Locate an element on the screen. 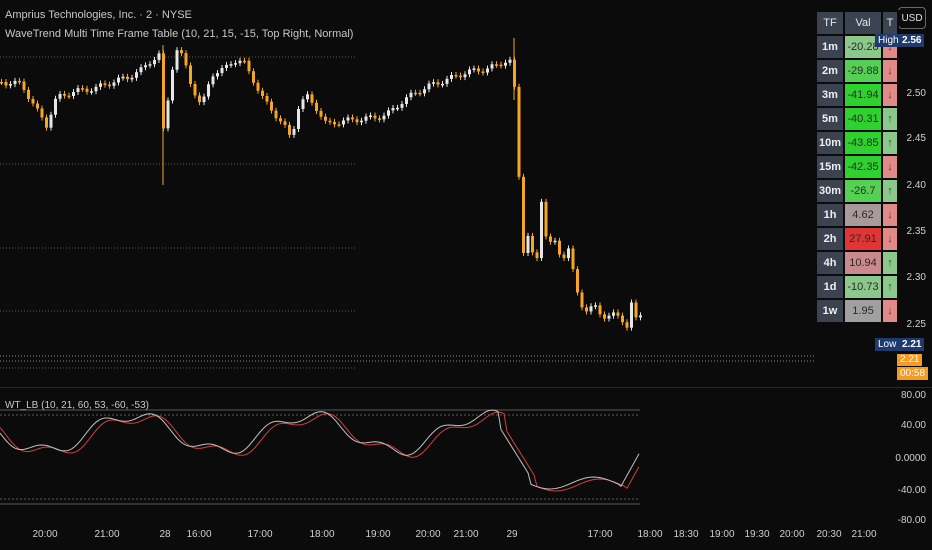 Image resolution: width=932 pixels, height=550 pixels. timeframe-cell: 15m is located at coordinates (830, 167).